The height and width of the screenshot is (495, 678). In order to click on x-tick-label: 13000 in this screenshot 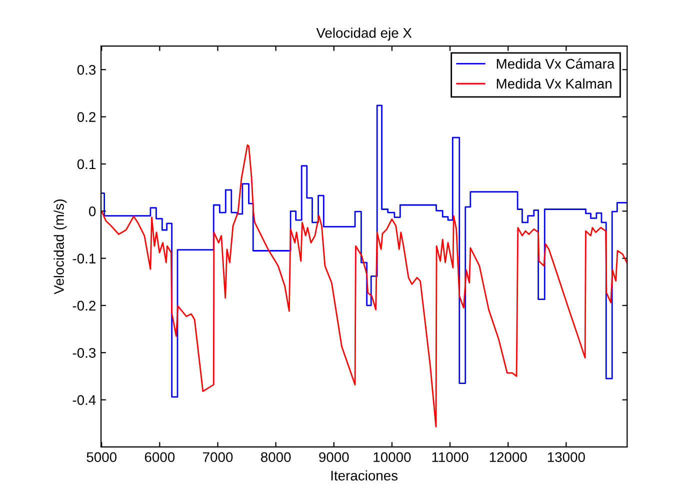, I will do `click(566, 457)`.